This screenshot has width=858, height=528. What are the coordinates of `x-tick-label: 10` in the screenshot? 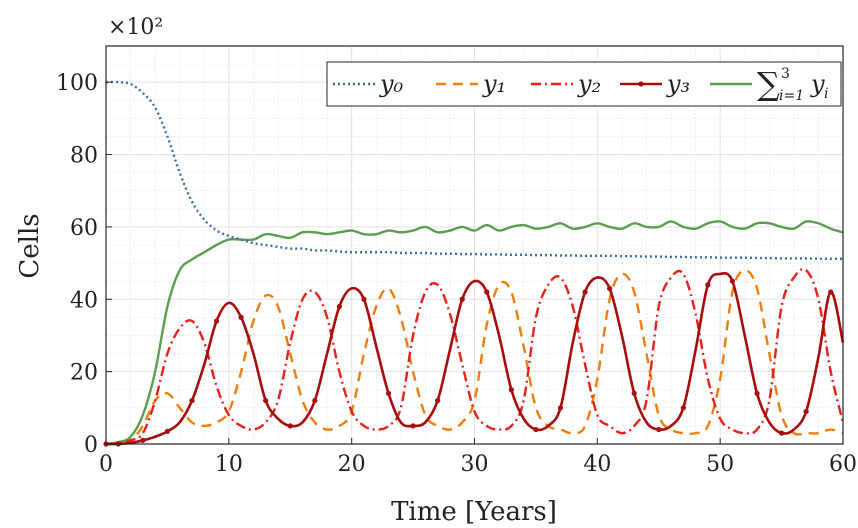 It's located at (229, 464).